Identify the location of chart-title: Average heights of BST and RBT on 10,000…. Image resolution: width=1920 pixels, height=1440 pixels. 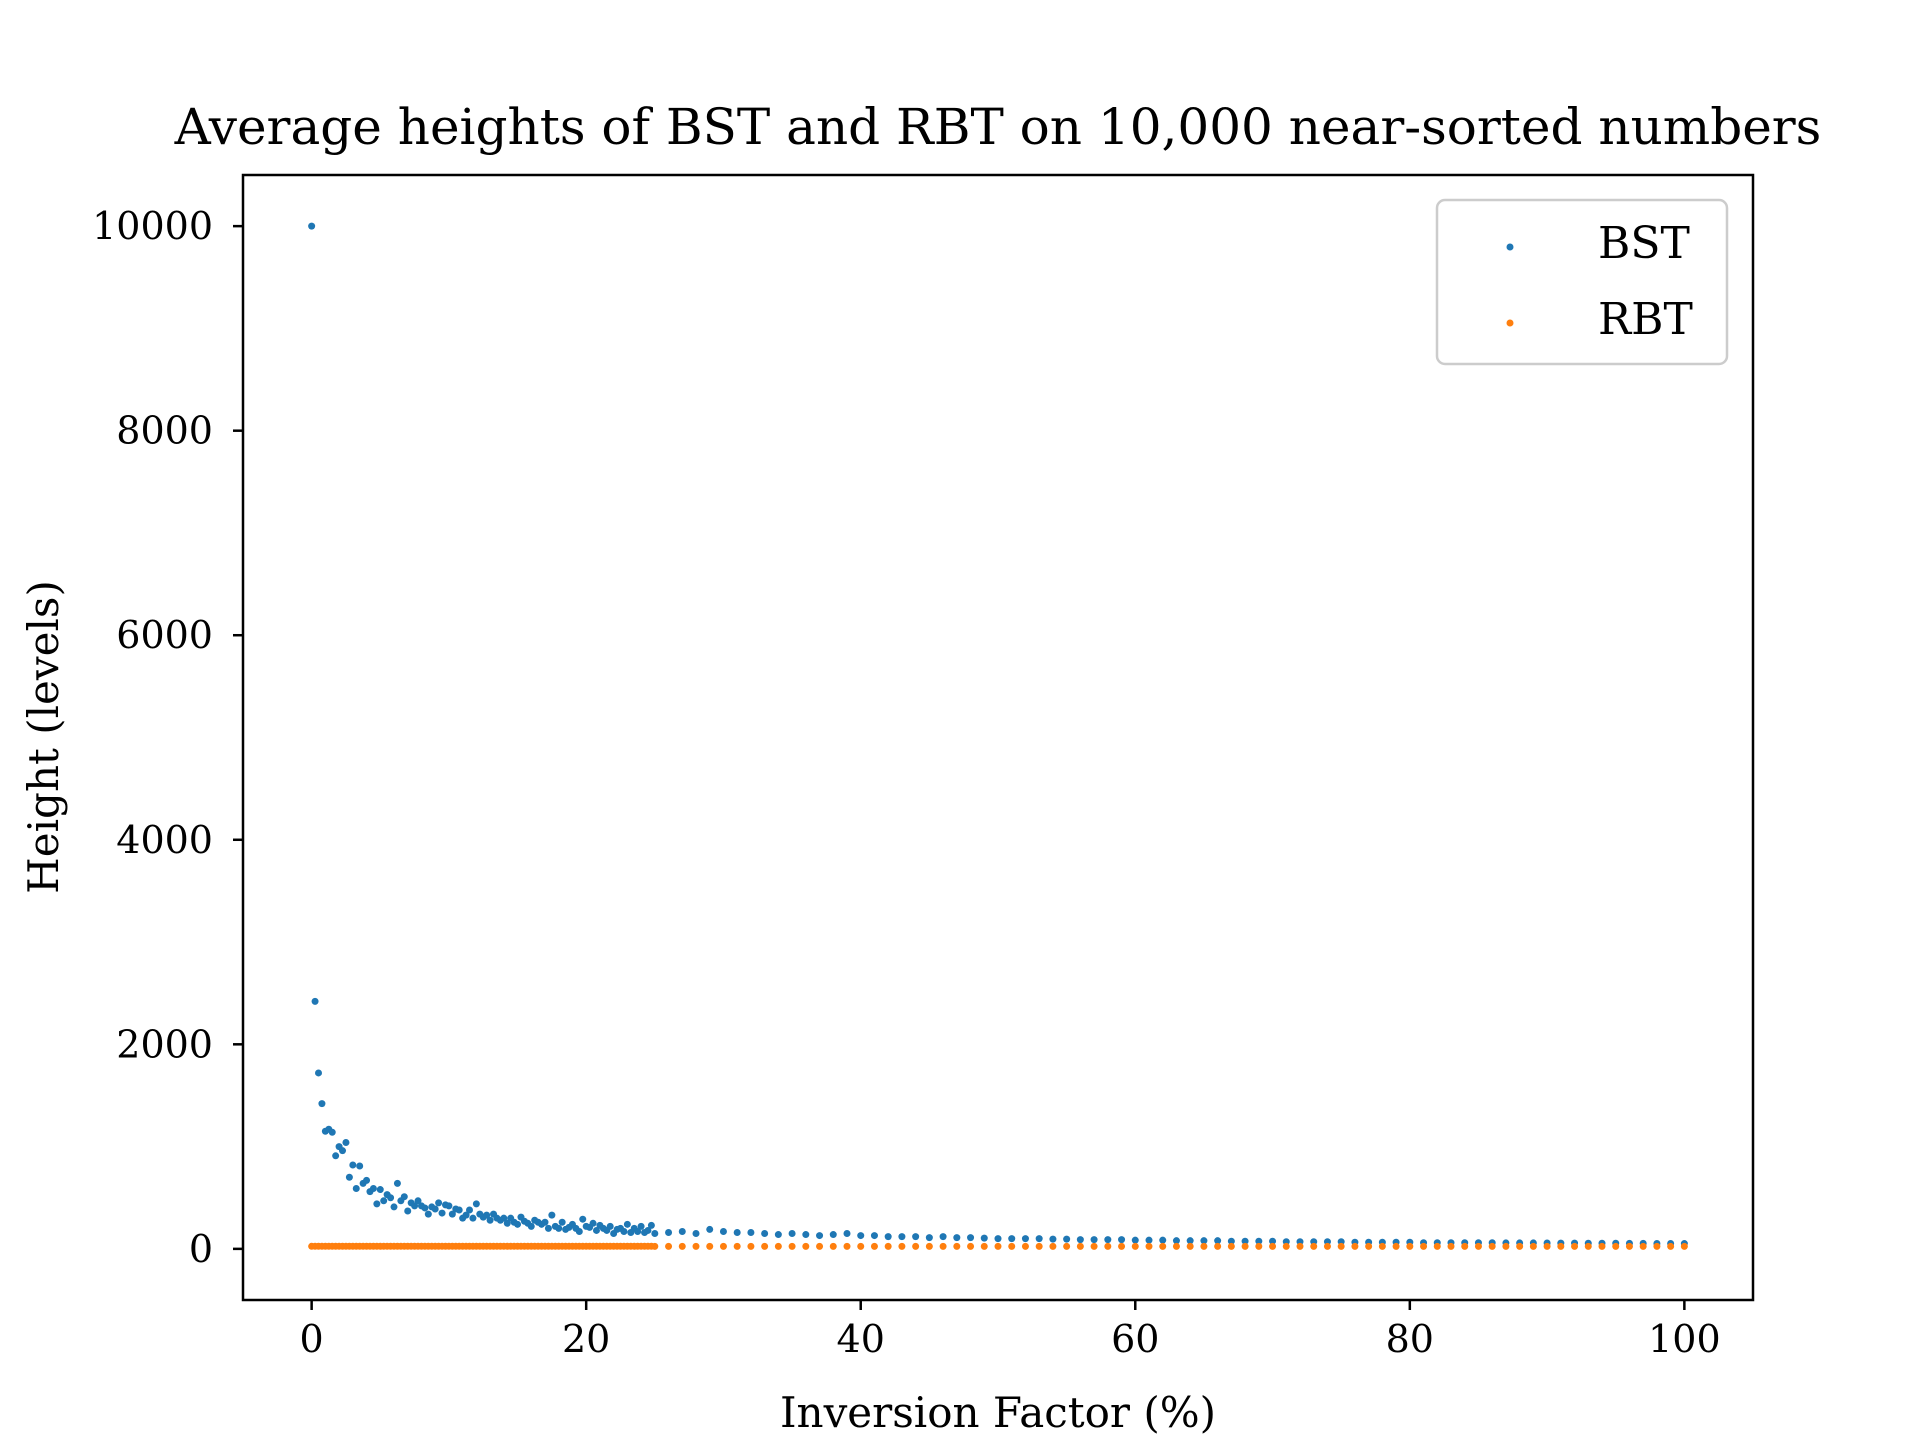
(998, 127).